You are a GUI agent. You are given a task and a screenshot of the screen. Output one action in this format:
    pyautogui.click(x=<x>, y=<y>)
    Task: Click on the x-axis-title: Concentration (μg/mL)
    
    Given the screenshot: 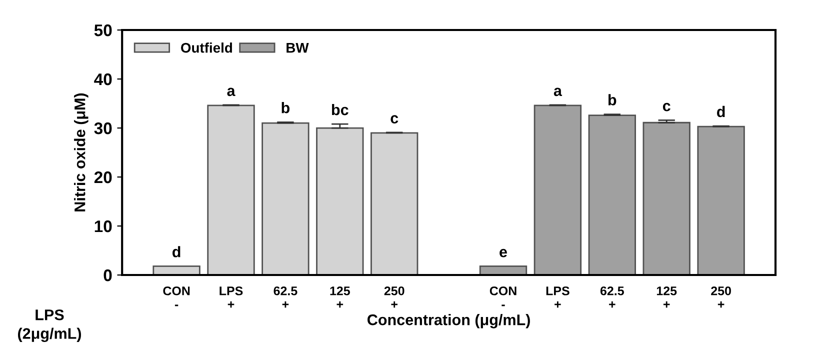 What is the action you would take?
    pyautogui.click(x=449, y=321)
    